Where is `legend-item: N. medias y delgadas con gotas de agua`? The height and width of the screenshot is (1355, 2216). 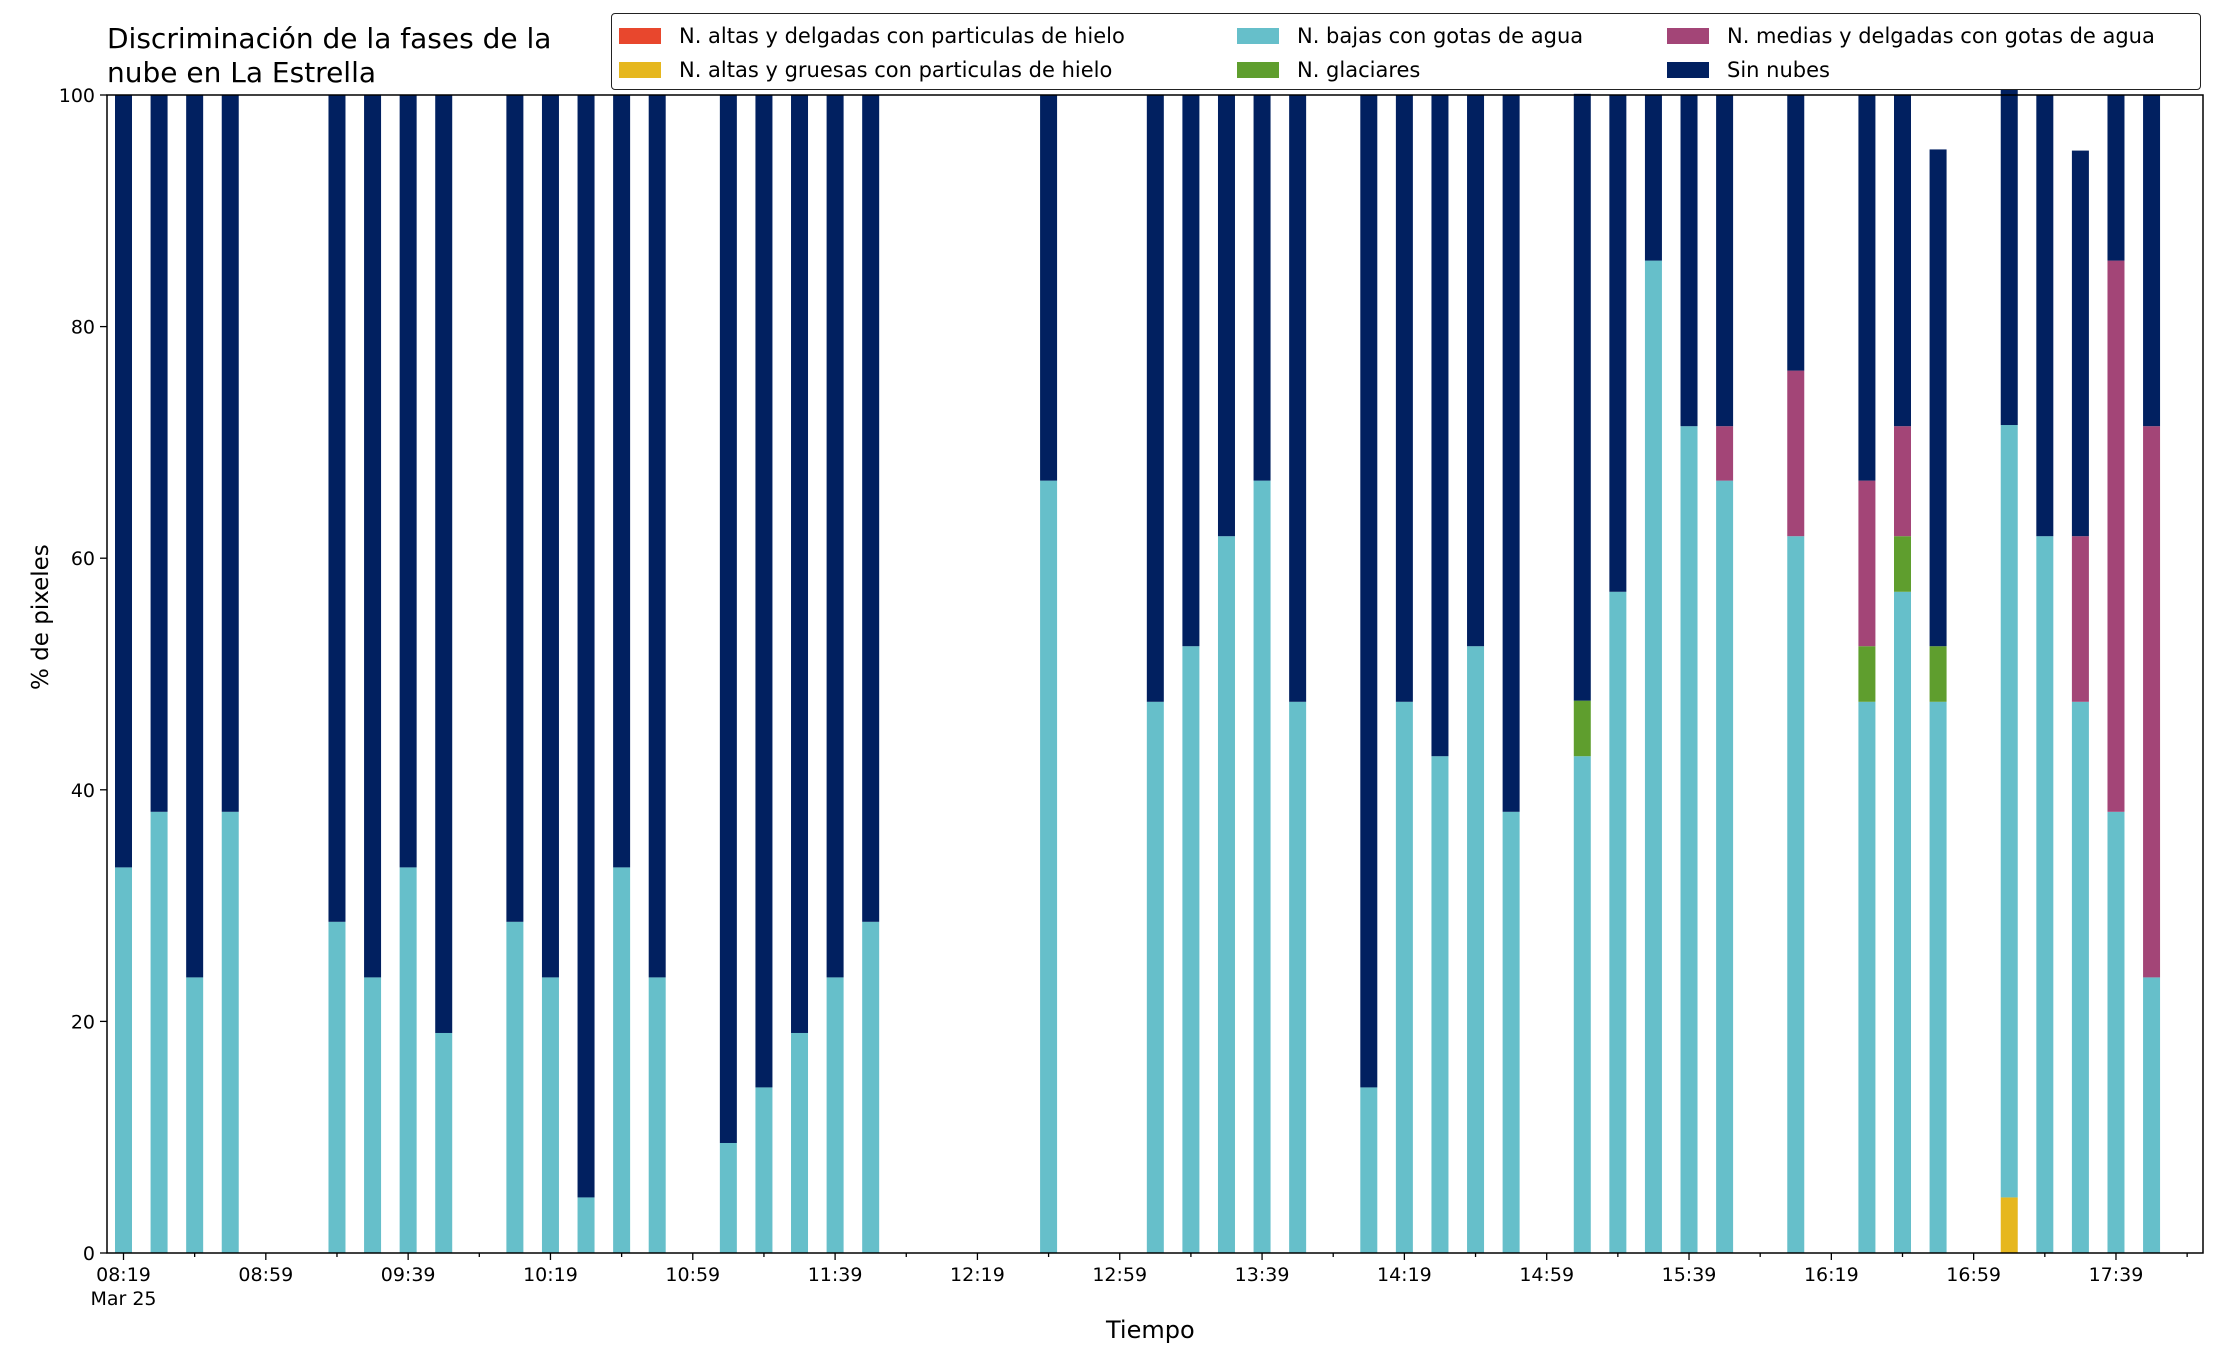 legend-item: N. medias y delgadas con gotas de agua is located at coordinates (1927, 36).